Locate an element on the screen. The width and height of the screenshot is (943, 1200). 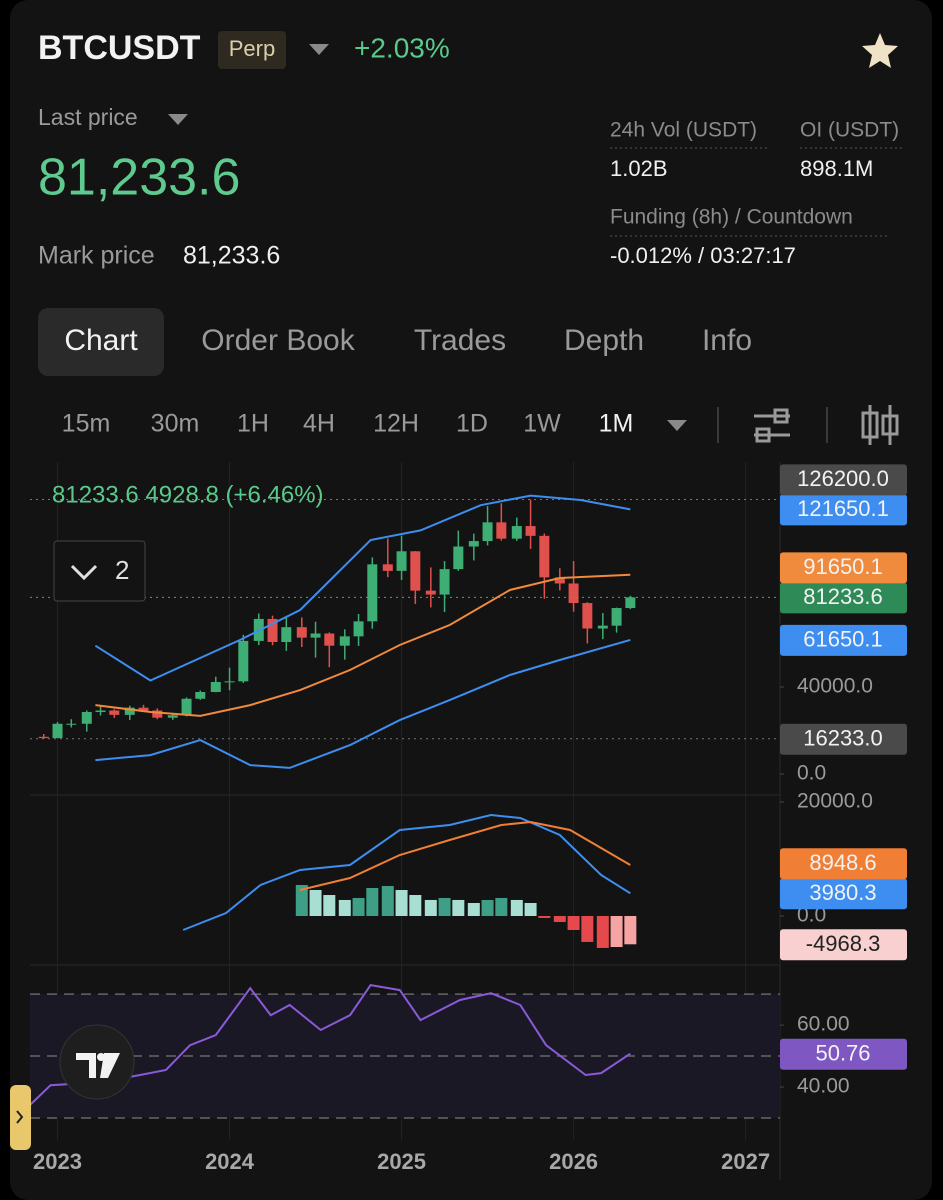
value-label: 121650.1 is located at coordinates (843, 508).